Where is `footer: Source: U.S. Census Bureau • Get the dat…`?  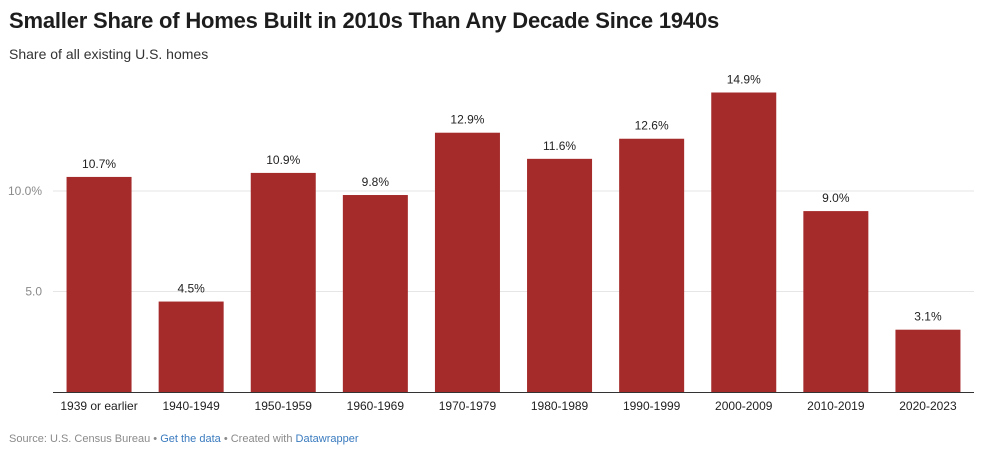 footer: Source: U.S. Census Bureau • Get the dat… is located at coordinates (184, 439).